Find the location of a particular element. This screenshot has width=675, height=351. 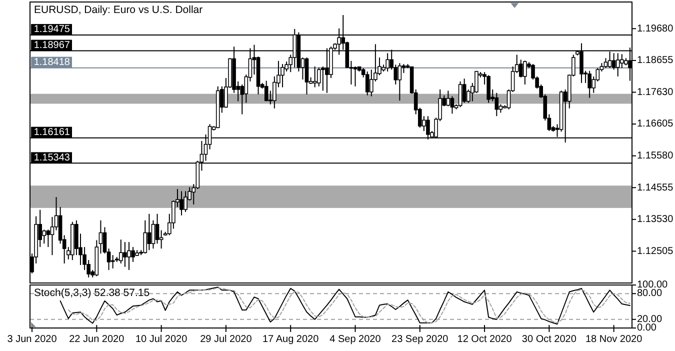

x-tick-label: 23 Sep 2020 is located at coordinates (420, 339).